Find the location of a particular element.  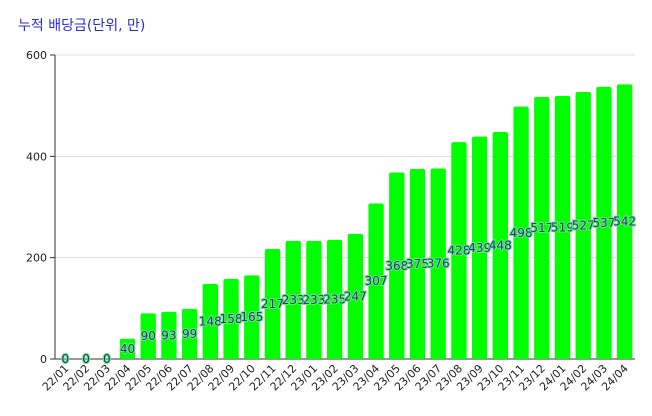

chart-title: 누적 배당금(단위, 만) is located at coordinates (81, 26).